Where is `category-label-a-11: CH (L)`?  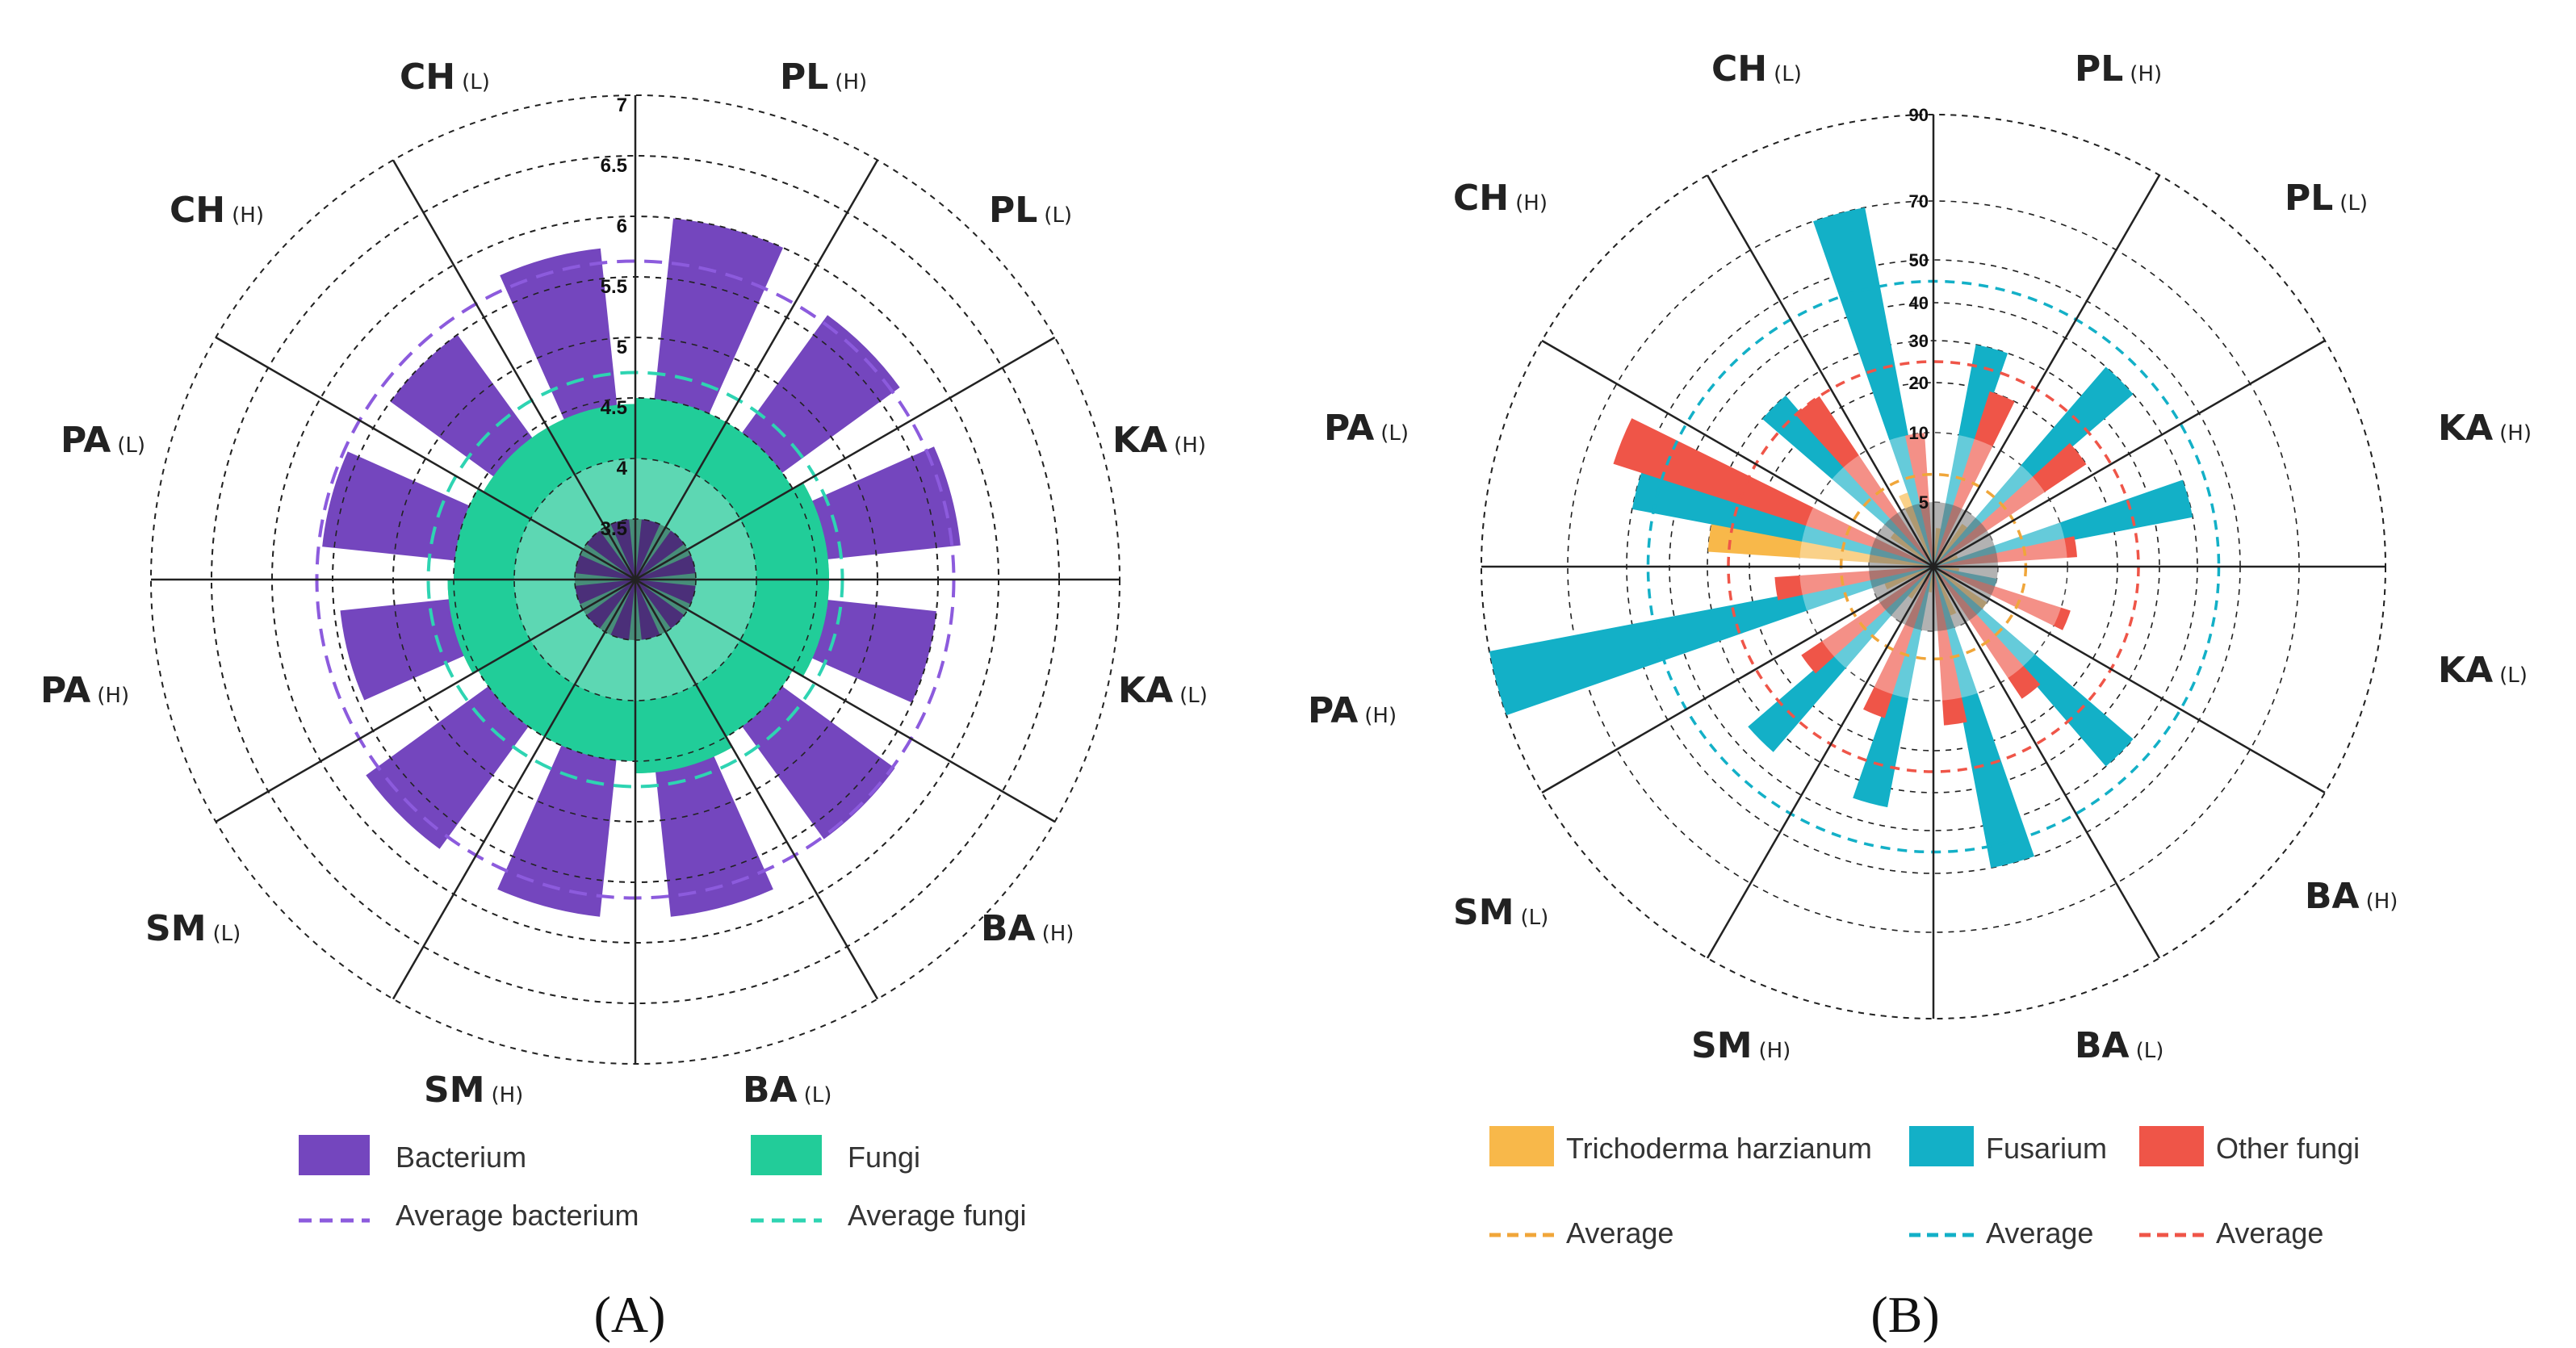
category-label-a-11: CH (L) is located at coordinates (445, 78).